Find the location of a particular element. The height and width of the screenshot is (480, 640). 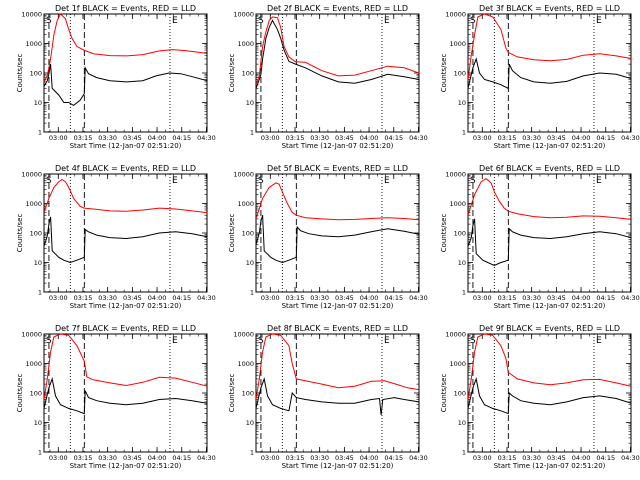

panel-title: Det 6f BLACK = Events, RED = LLD is located at coordinates (549, 168).